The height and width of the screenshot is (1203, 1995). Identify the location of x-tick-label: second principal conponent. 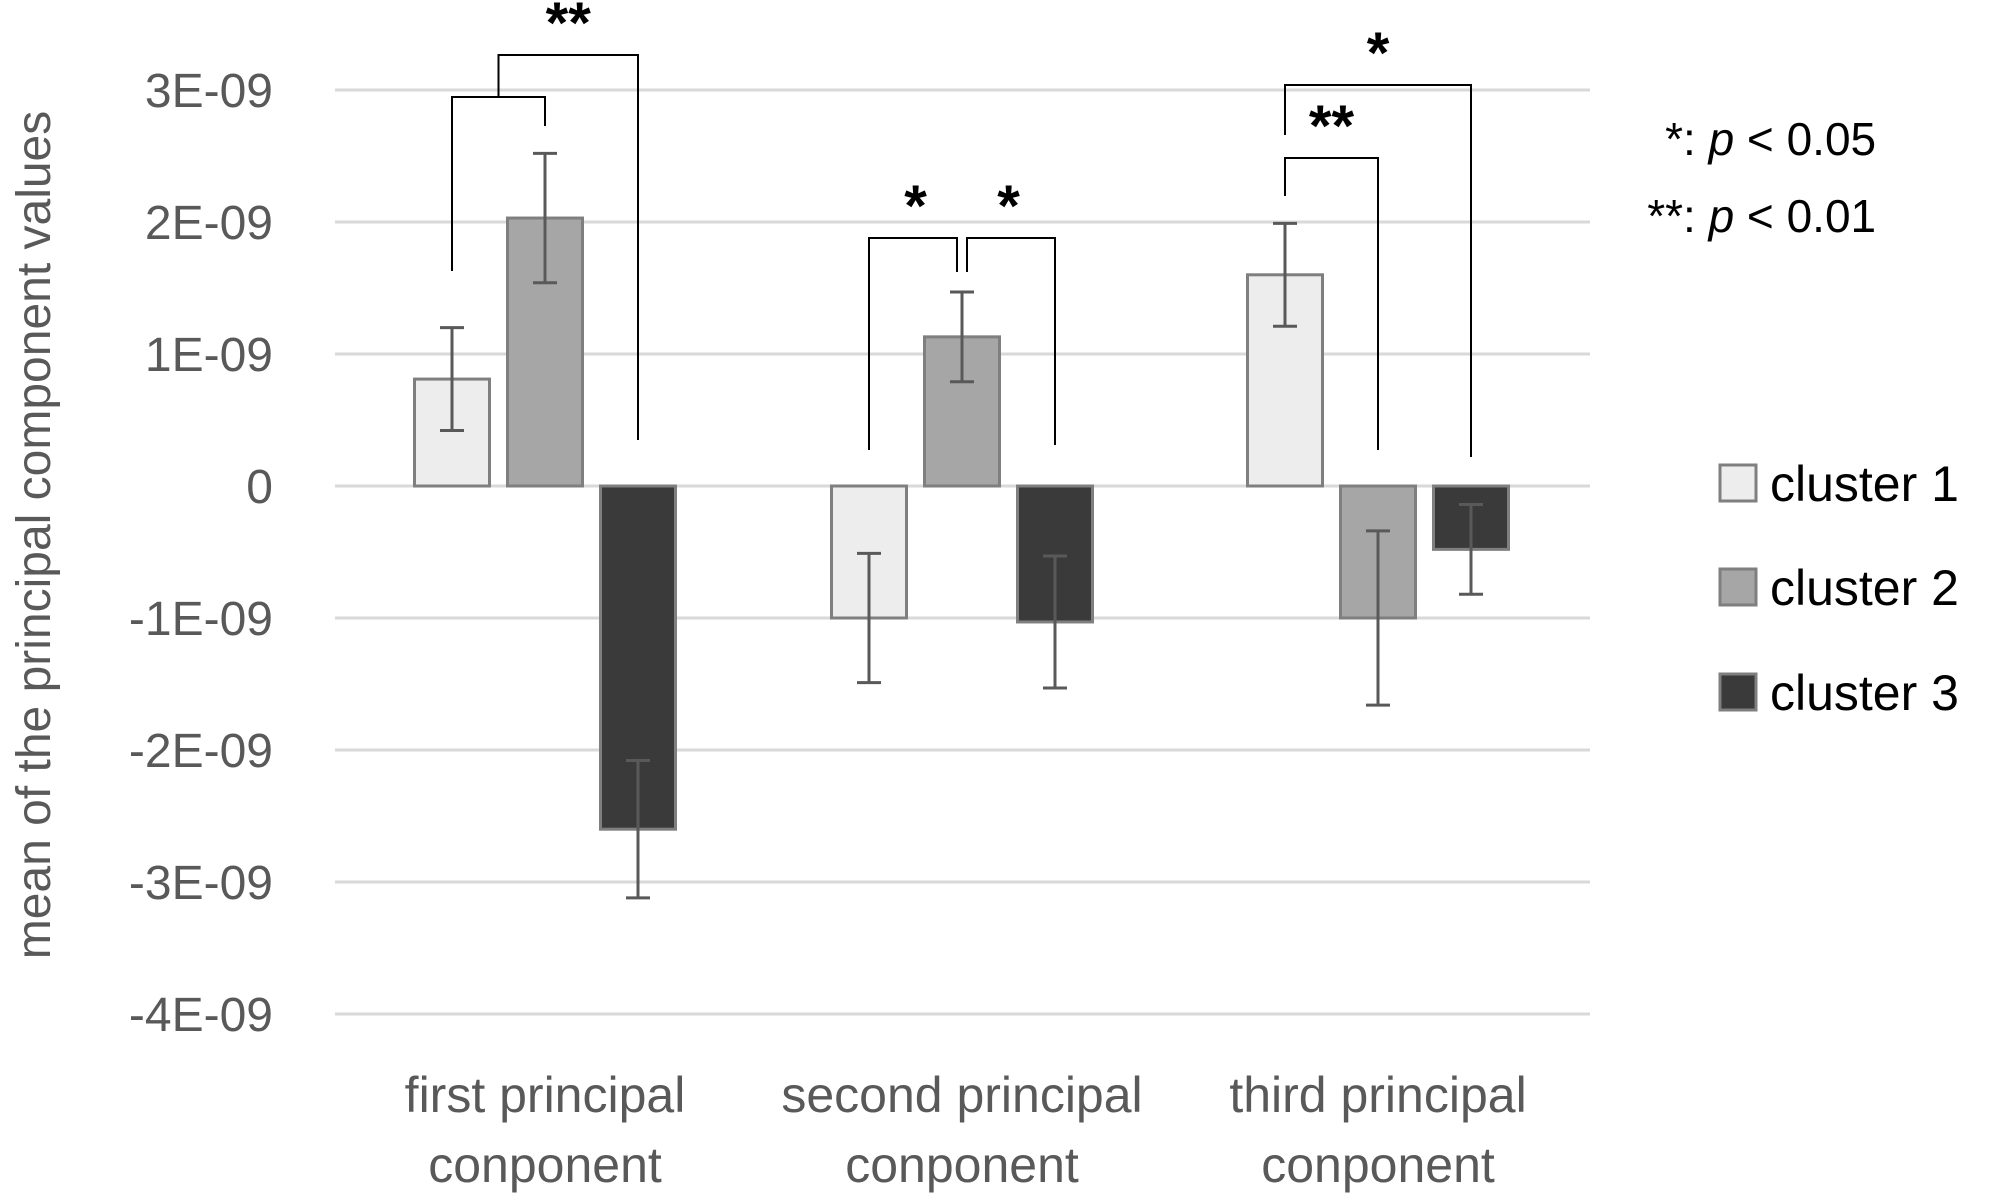
(961, 1130).